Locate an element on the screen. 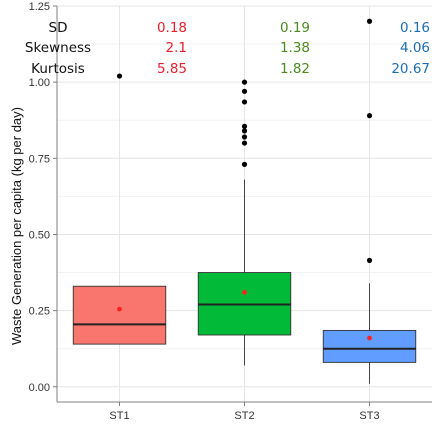 The image size is (436, 427). y-axis-label: Waste Generation per capita (kg per day) is located at coordinates (16, 226).